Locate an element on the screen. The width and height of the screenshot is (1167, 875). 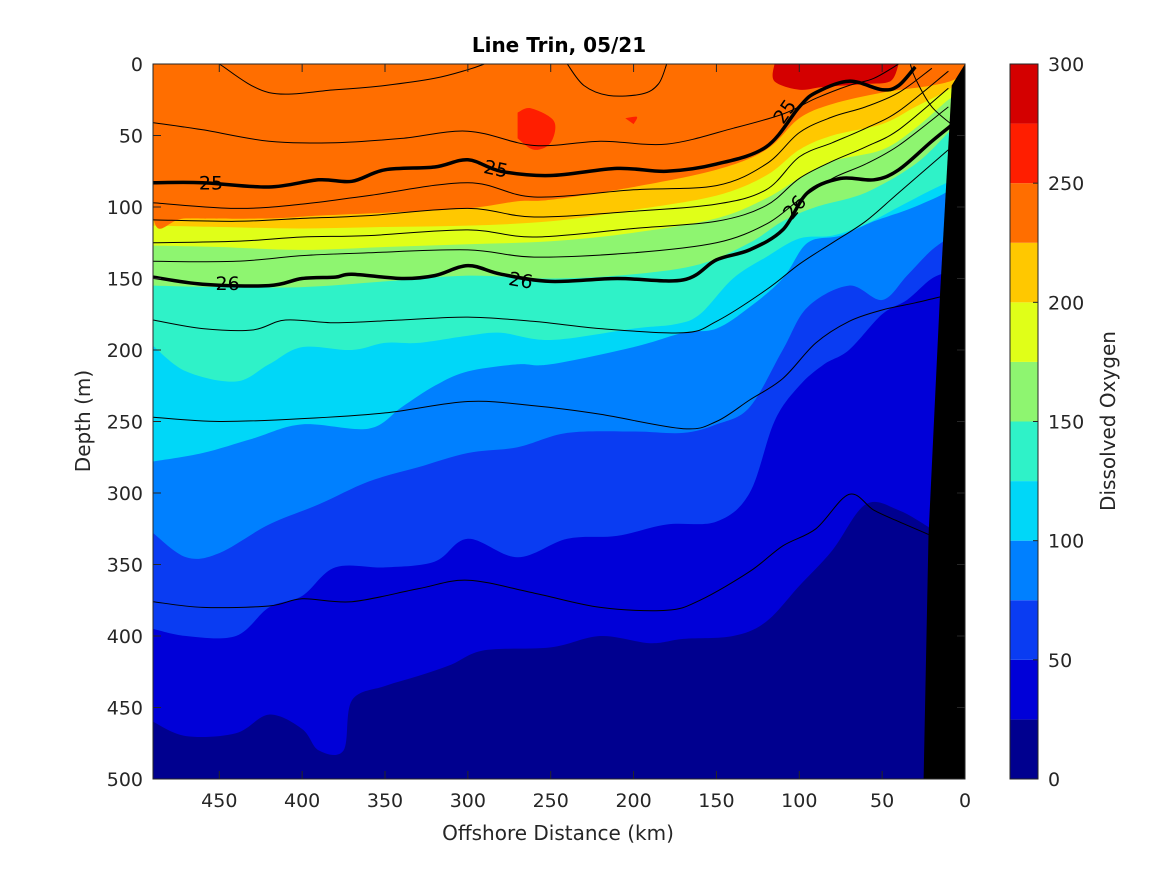
x-tick-label: 250 is located at coordinates (551, 801).